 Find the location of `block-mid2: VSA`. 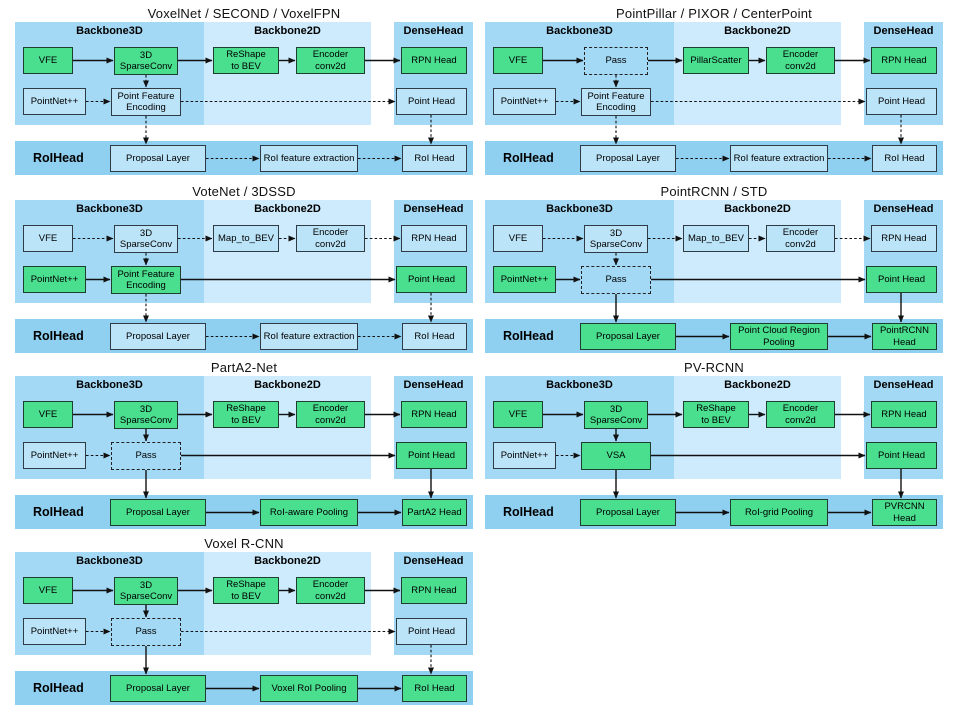

block-mid2: VSA is located at coordinates (616, 456).